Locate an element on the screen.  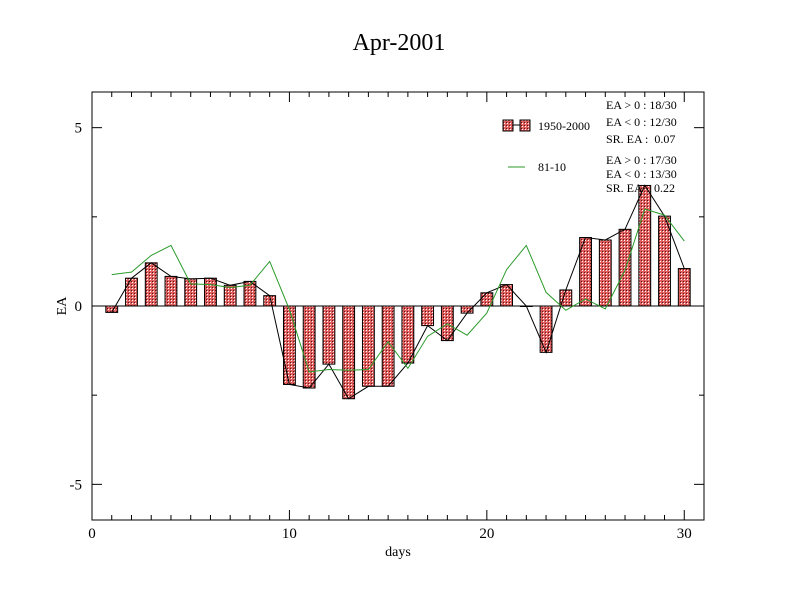
stat-sr-ea-81-10: SR. EA 0.22 is located at coordinates (640, 188).